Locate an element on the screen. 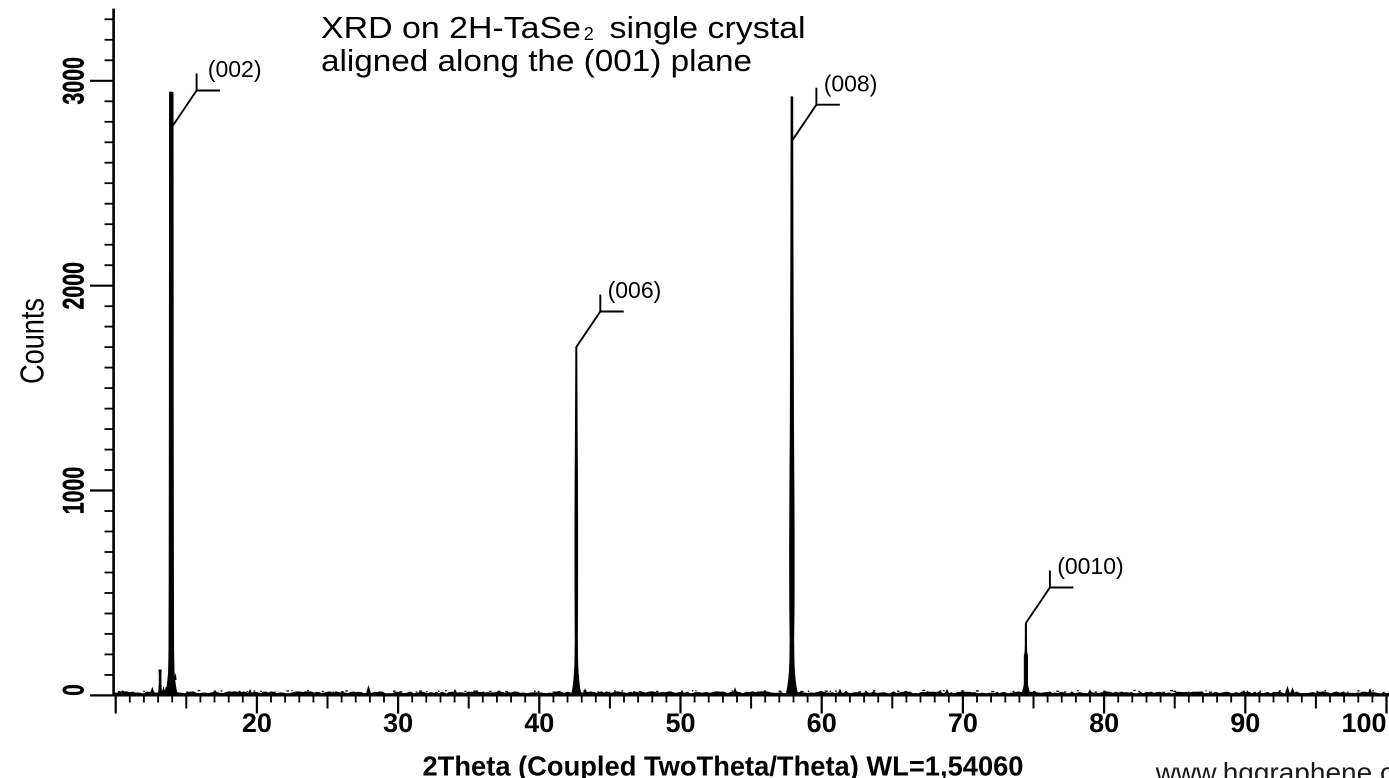 The image size is (1389, 778). svg-text: 2000 is located at coordinates (74, 286).